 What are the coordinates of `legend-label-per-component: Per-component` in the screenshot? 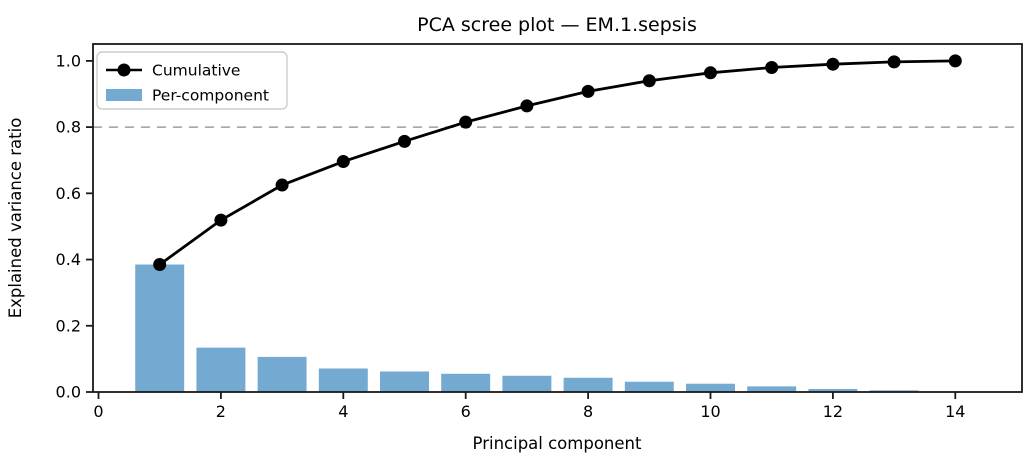 It's located at (210, 96).